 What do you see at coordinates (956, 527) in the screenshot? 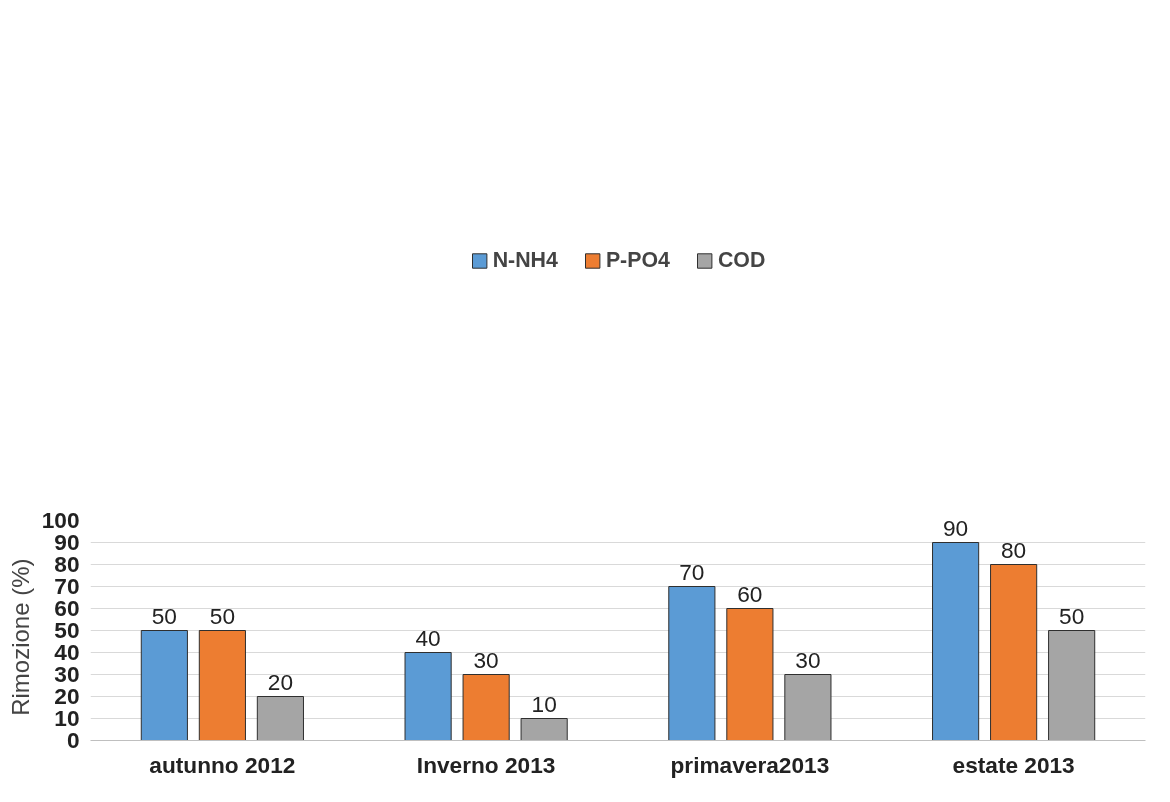
I see `data-label: 90` at bounding box center [956, 527].